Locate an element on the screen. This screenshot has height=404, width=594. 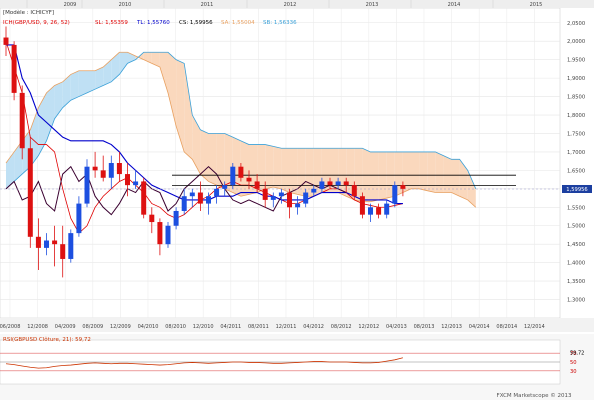
header-value-label: TL: 1,55760 is located at coordinates (153, 23).